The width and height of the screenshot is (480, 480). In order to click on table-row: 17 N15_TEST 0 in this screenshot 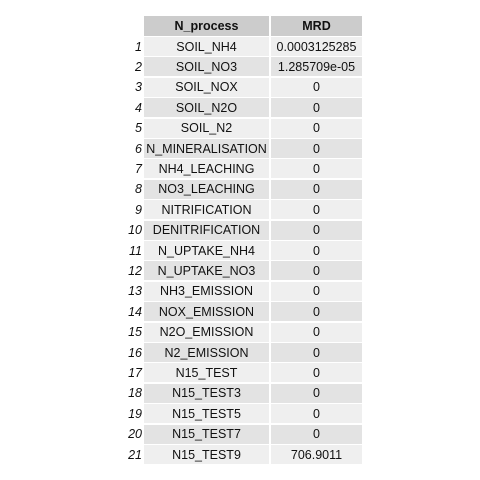, I will do `click(239, 373)`.